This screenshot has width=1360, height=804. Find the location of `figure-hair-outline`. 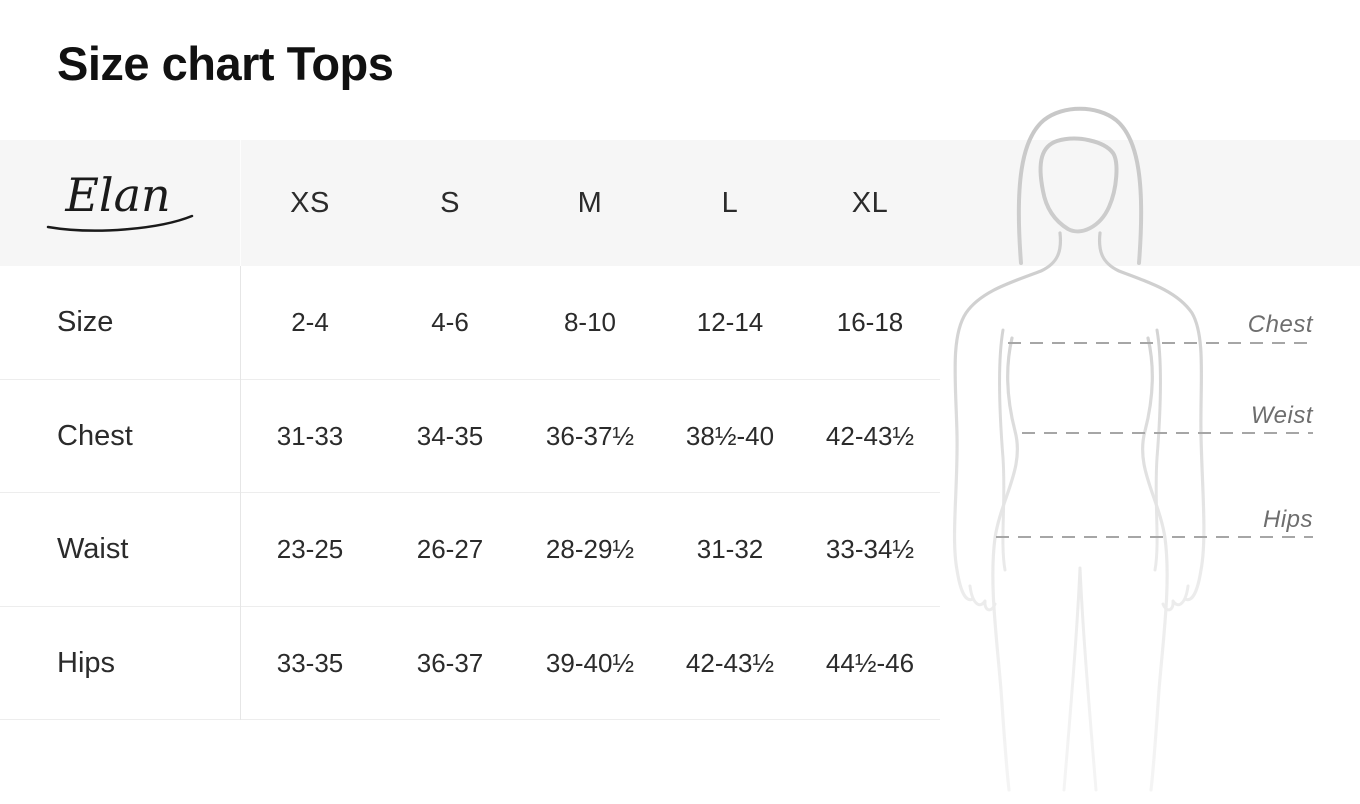

figure-hair-outline is located at coordinates (1080, 185).